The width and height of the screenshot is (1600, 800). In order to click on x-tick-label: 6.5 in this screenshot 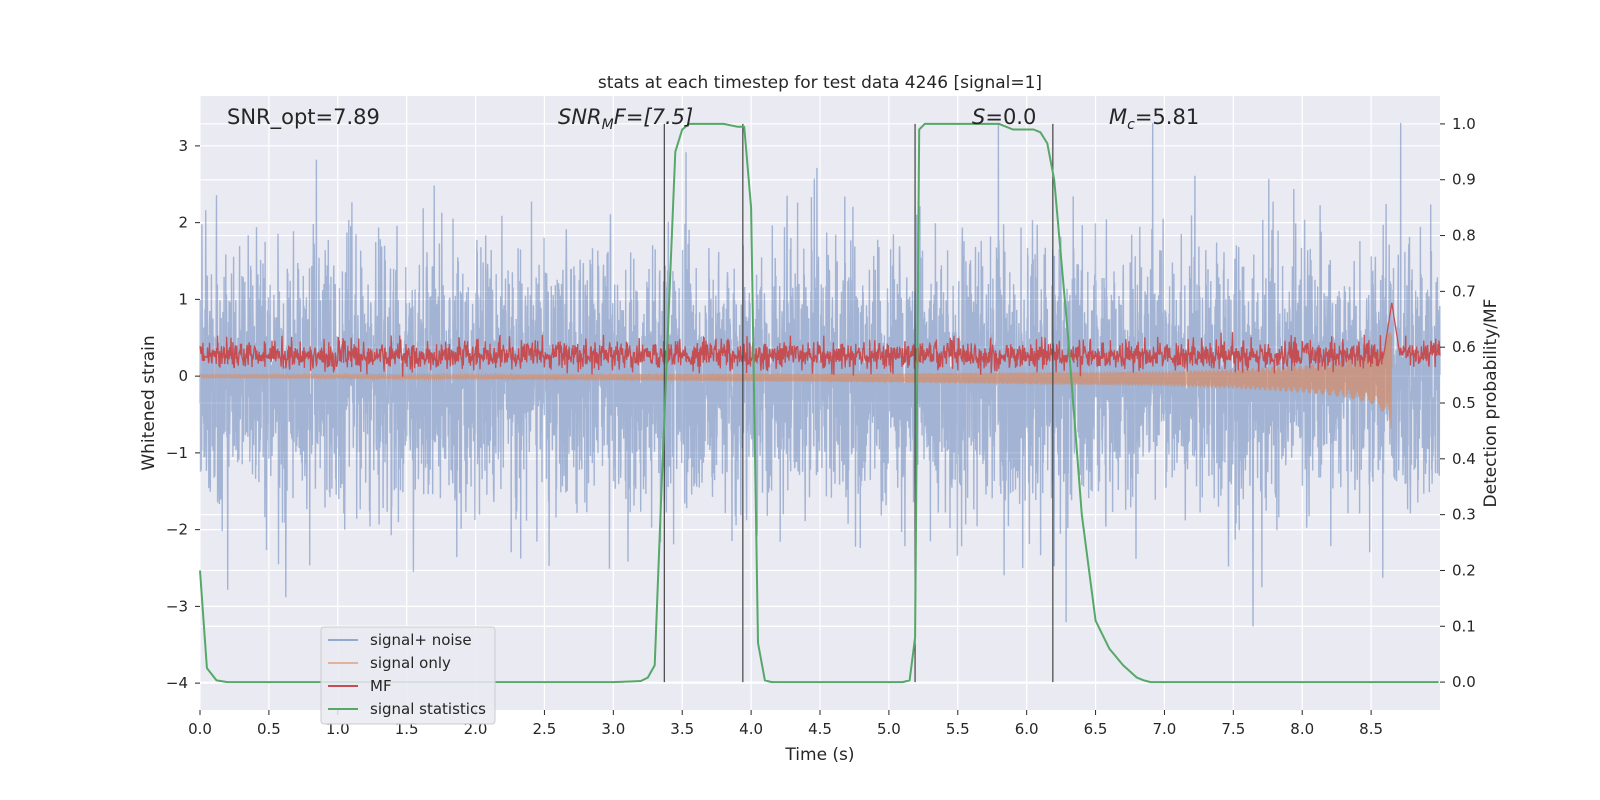, I will do `click(1096, 729)`.